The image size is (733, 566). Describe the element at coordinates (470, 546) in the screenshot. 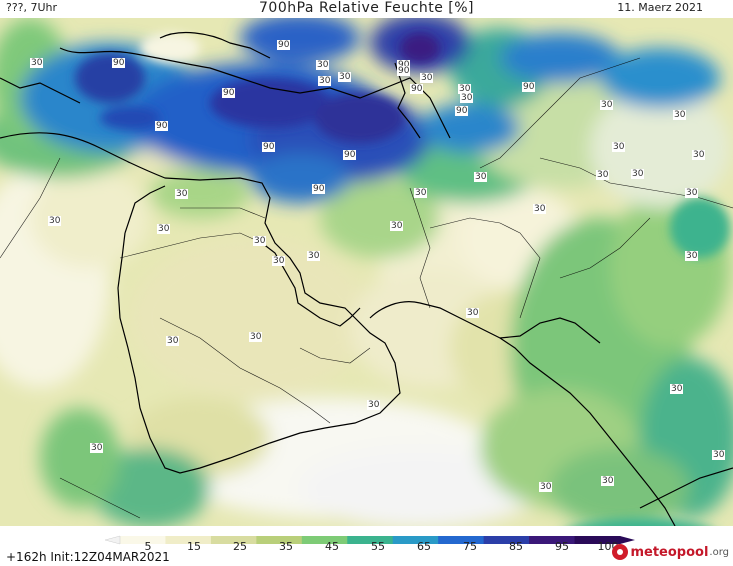

I see `colorbar-tick-label: 75` at that location.